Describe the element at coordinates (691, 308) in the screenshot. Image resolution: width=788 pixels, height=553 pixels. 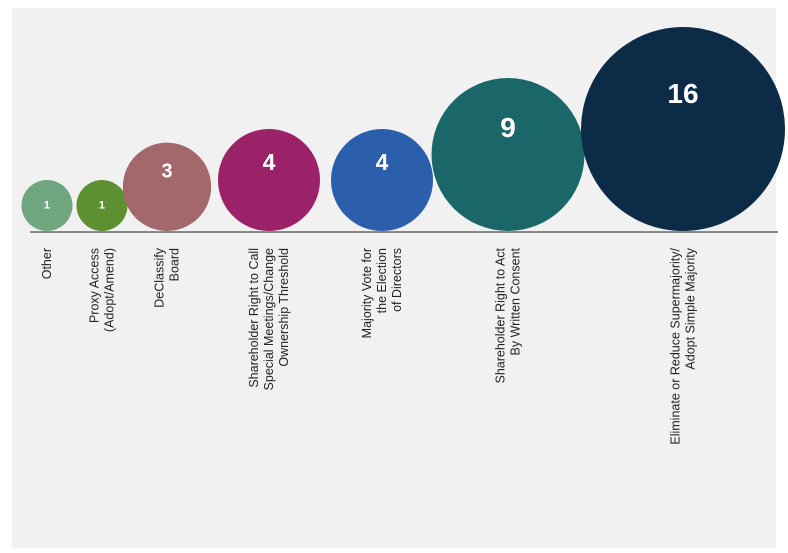
I see `category-label-line: Adopt Simple Majority` at that location.